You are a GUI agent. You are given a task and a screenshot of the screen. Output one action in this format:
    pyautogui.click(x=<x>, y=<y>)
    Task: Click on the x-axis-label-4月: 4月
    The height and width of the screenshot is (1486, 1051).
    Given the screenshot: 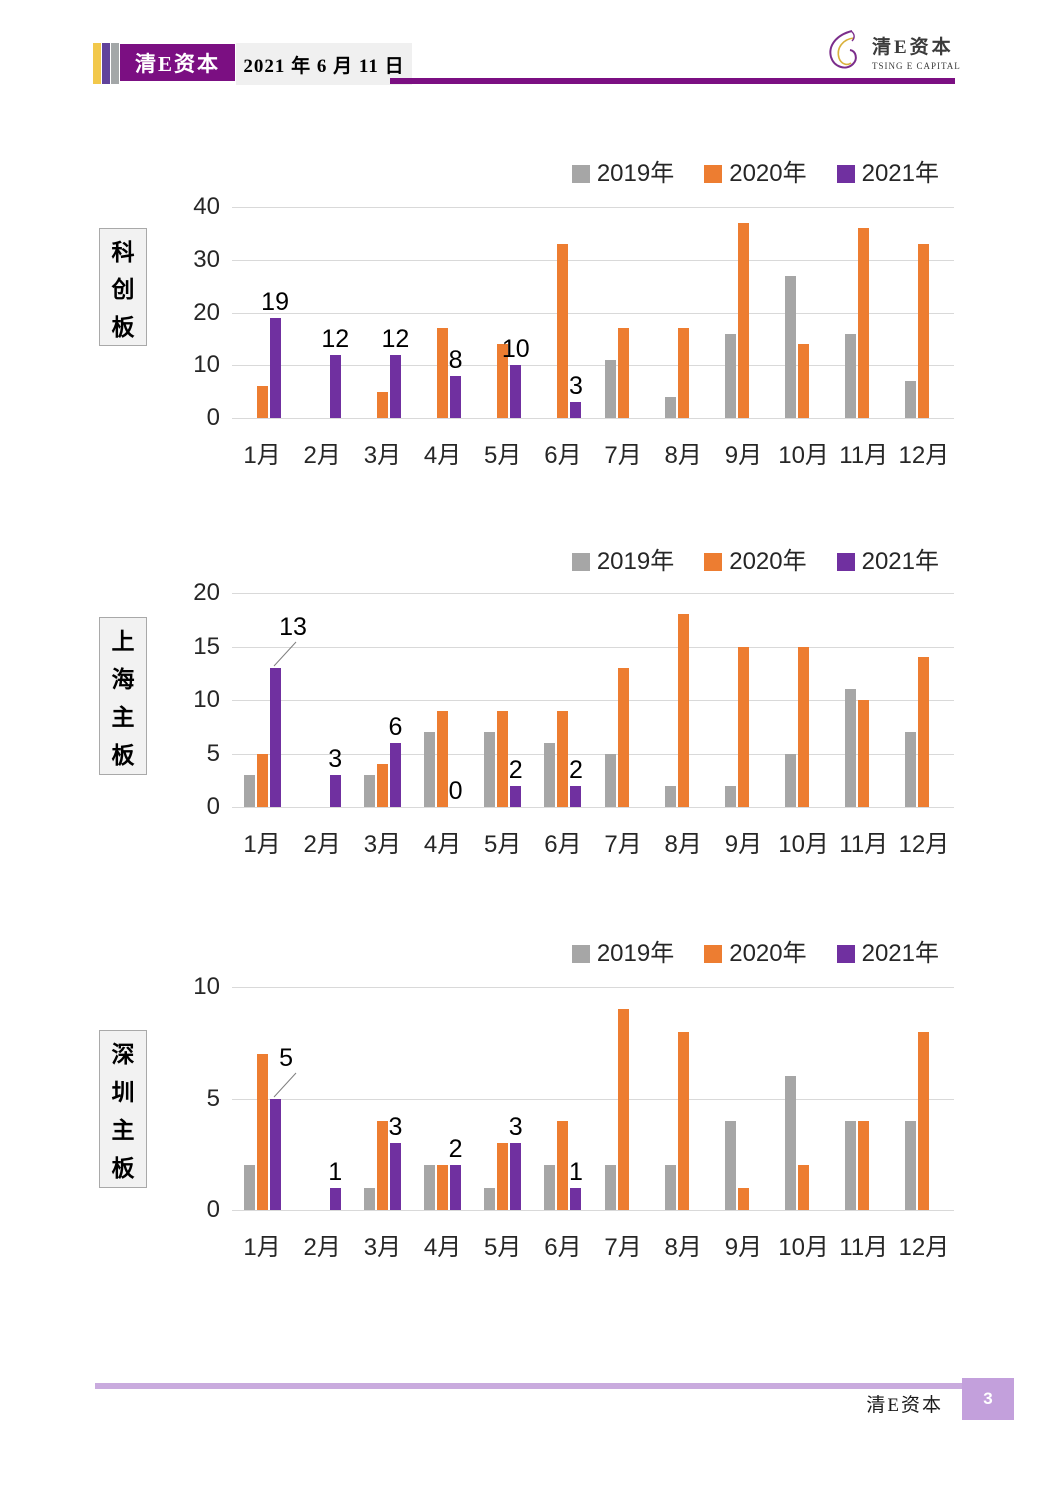 What is the action you would take?
    pyautogui.click(x=442, y=844)
    